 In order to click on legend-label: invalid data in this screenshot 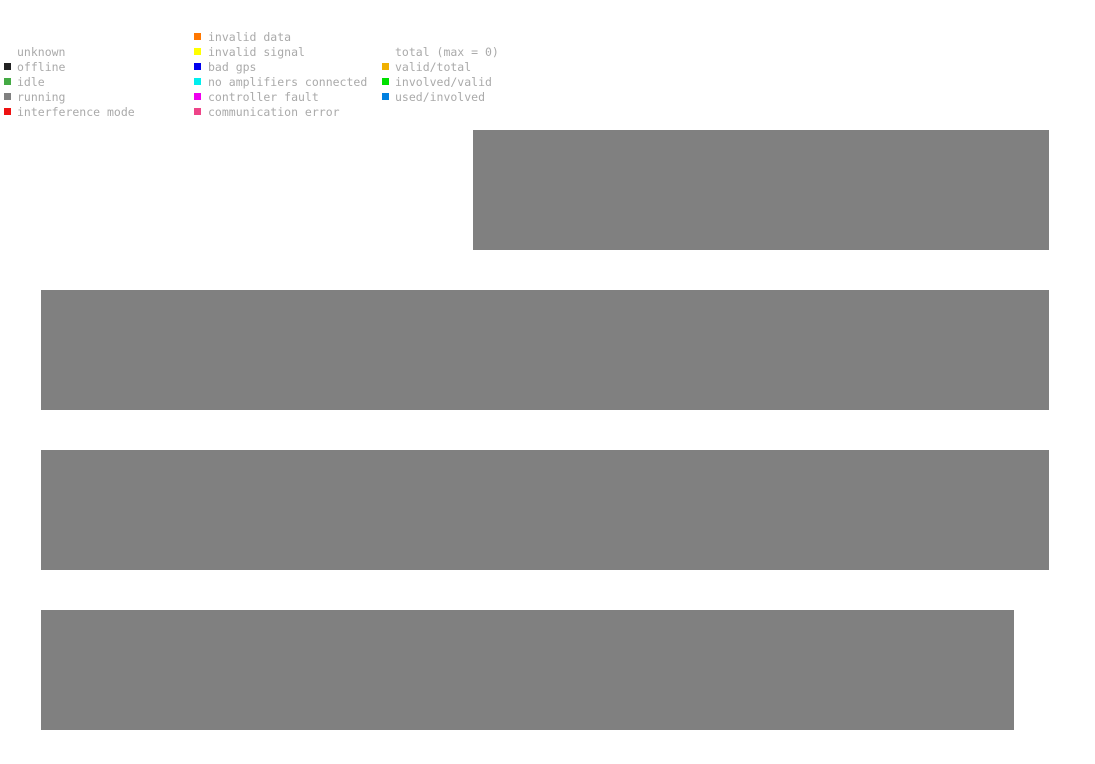, I will do `click(249, 37)`.